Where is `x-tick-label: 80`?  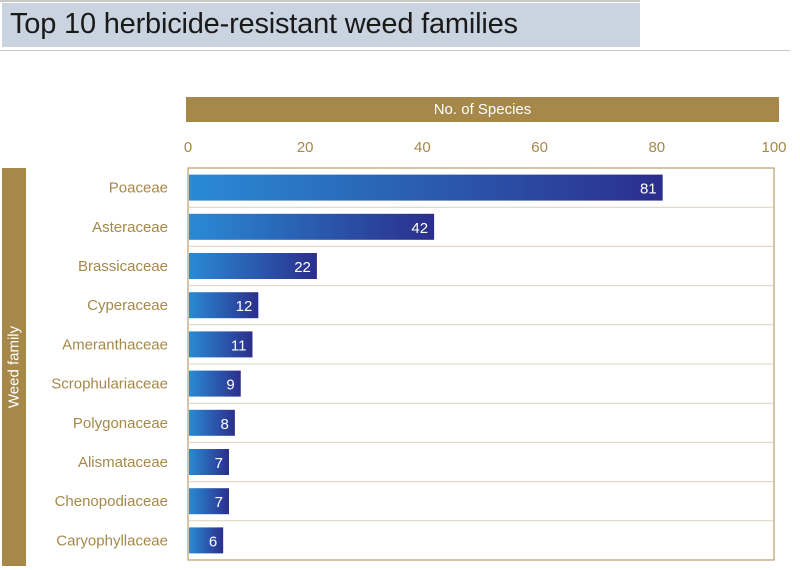
x-tick-label: 80 is located at coordinates (656, 147).